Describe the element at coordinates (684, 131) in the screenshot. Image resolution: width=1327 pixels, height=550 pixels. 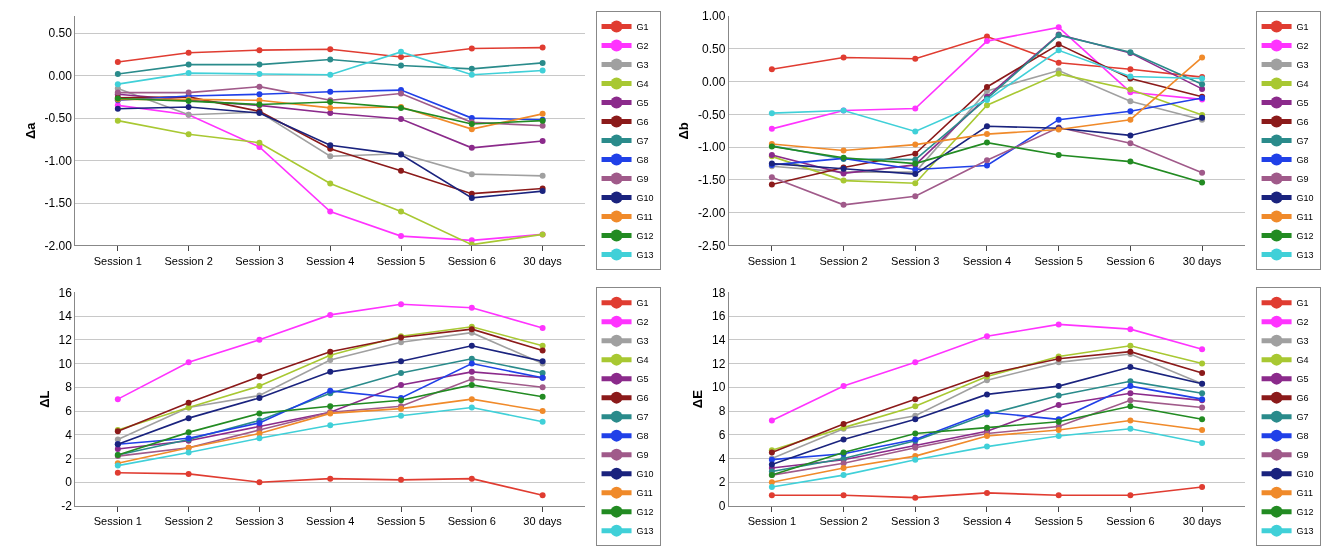
I see `y-axis-title: Δb` at that location.